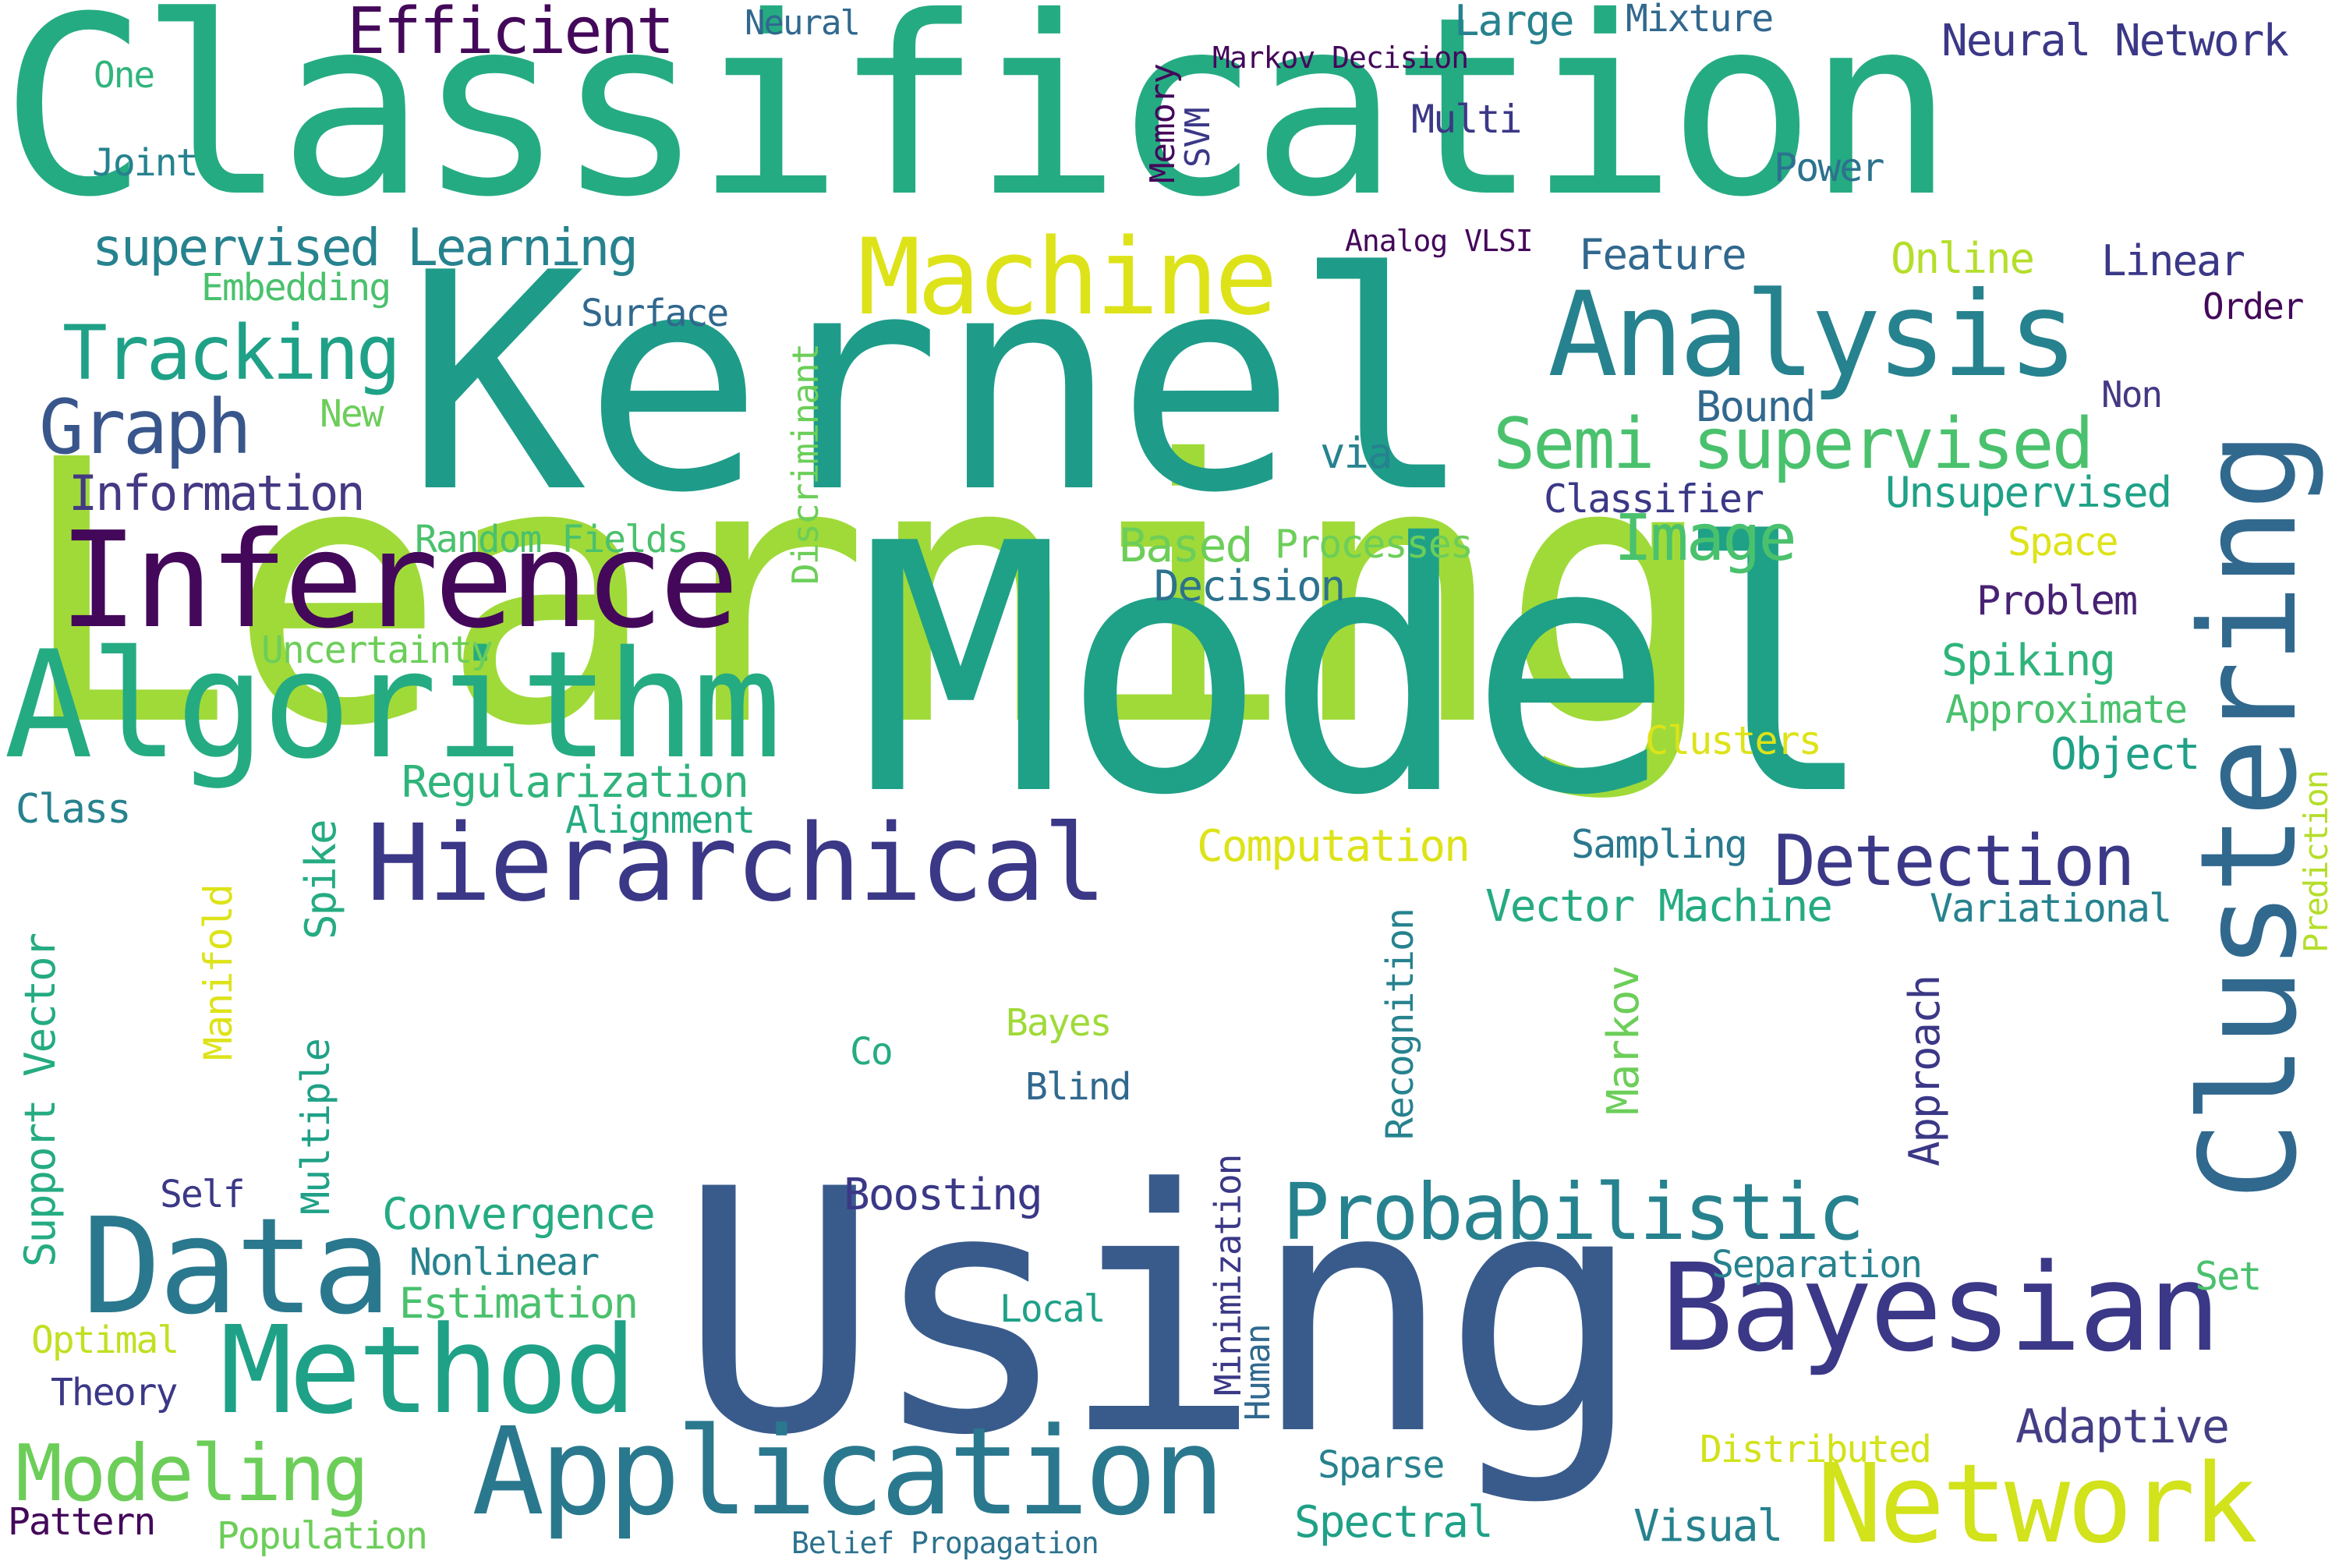 The width and height of the screenshot is (2339, 1568). What do you see at coordinates (1053, 1309) in the screenshot?
I see `word: Local` at bounding box center [1053, 1309].